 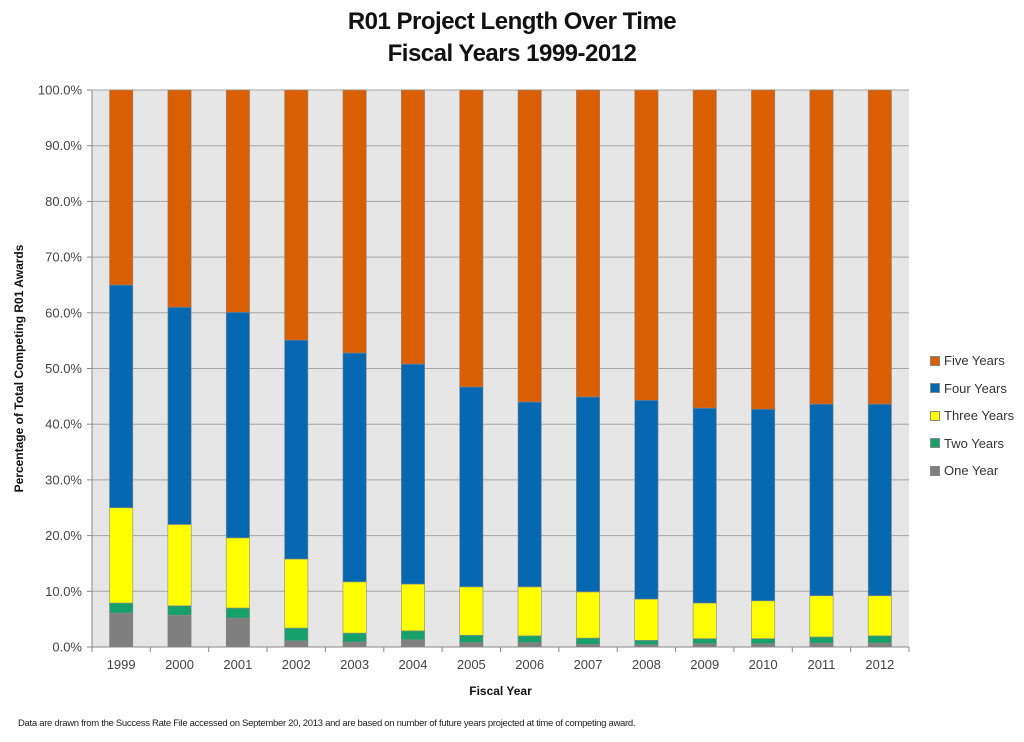 I want to click on bar-segment-three-years-2004, so click(x=412, y=607).